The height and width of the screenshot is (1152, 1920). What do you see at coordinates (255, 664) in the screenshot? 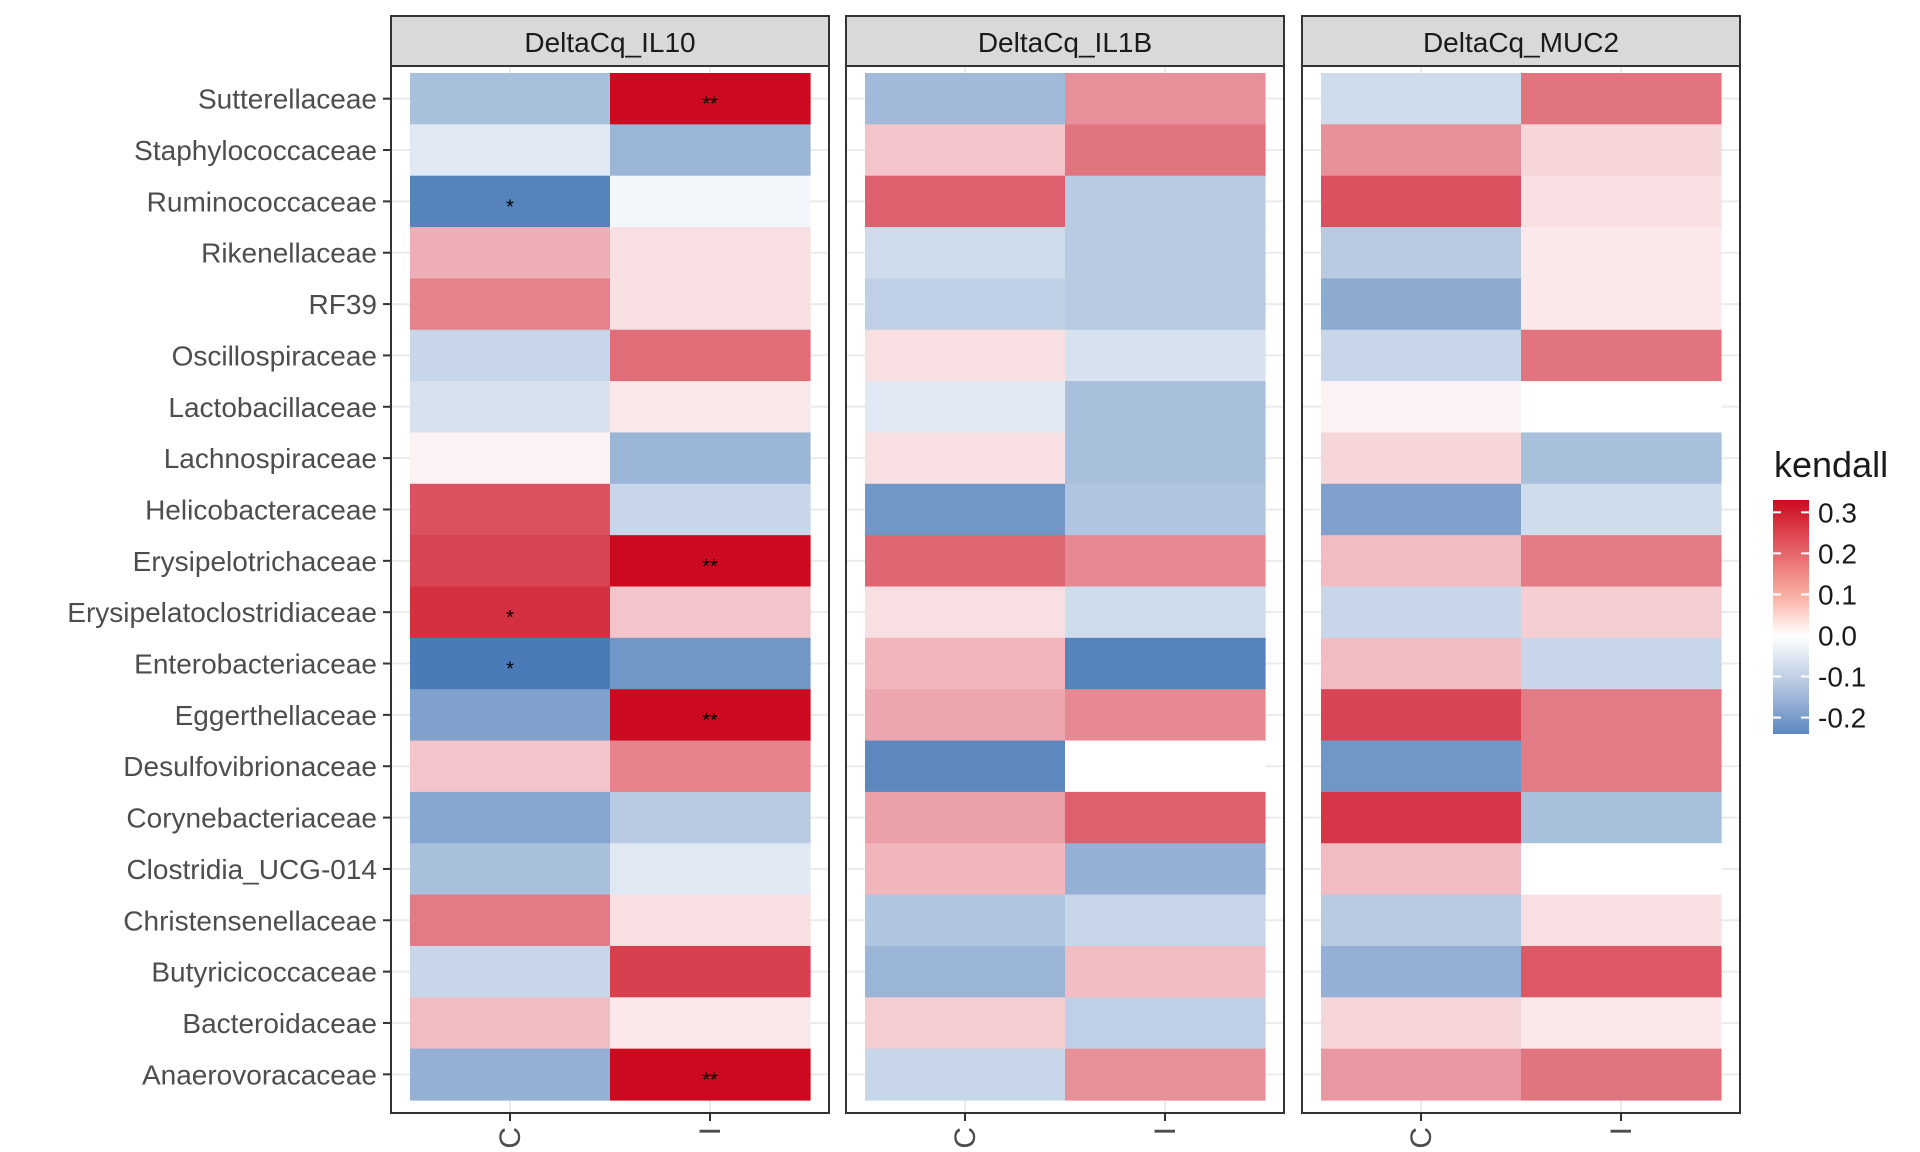
I see `row-label: Enterobacteriaceae` at bounding box center [255, 664].